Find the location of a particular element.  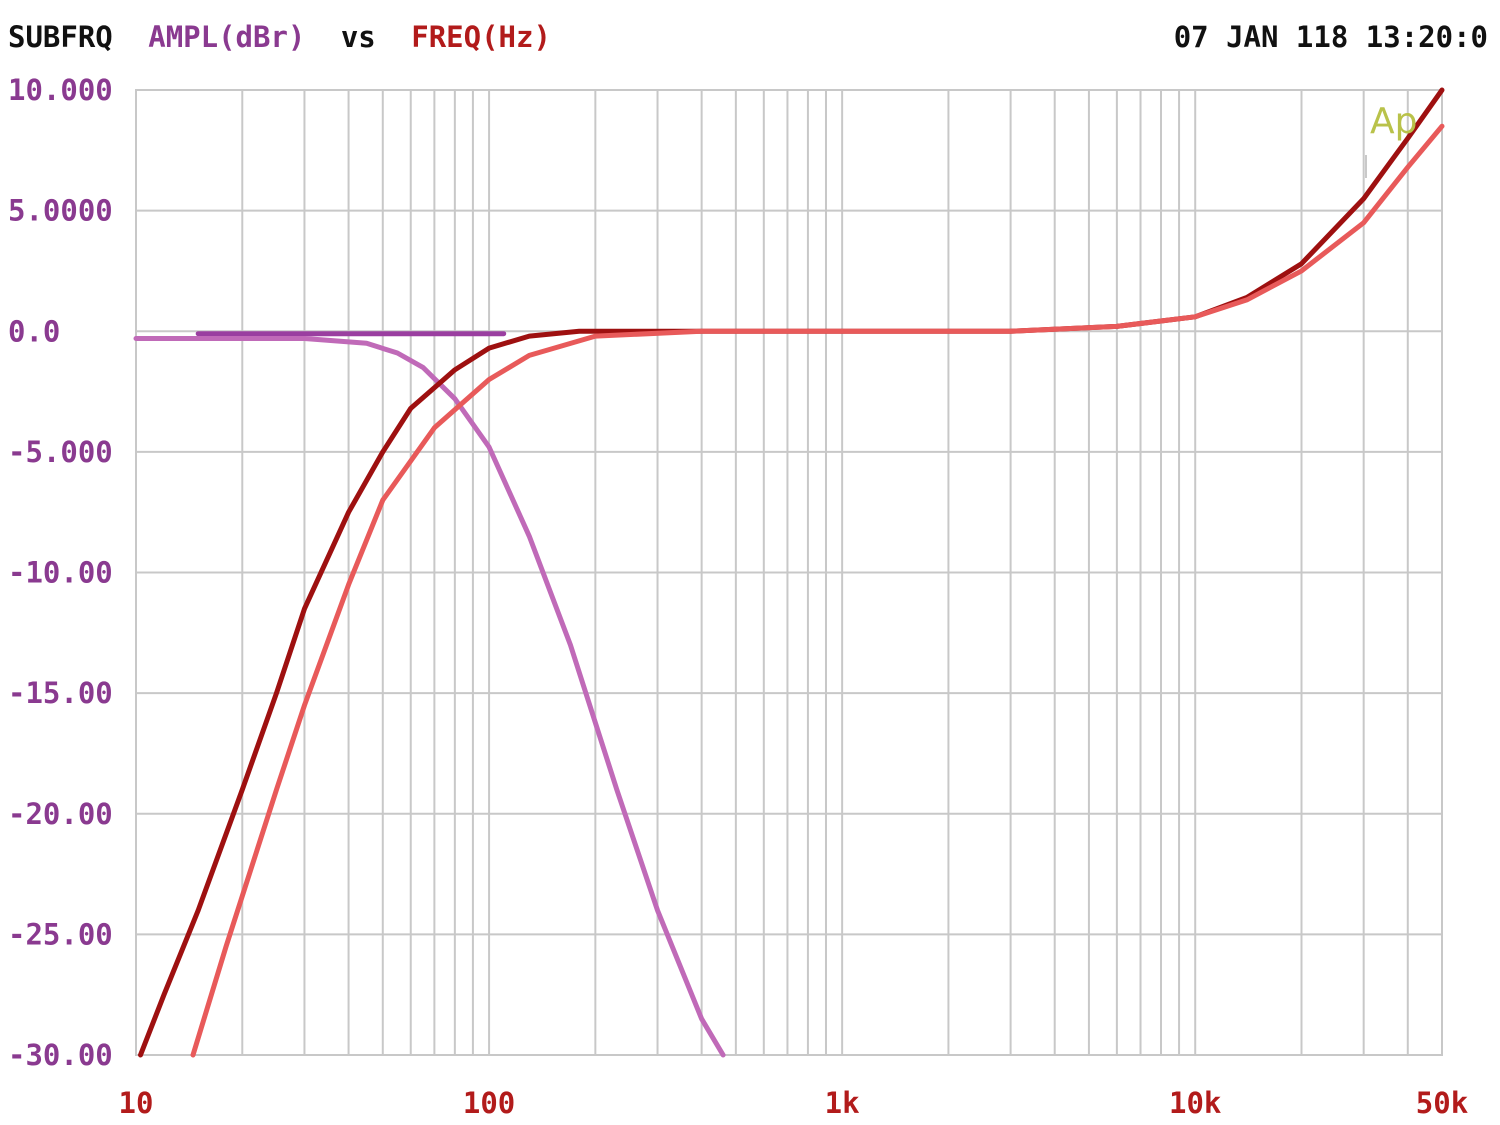

y-tick-label: -10.00 is located at coordinates (60, 573).